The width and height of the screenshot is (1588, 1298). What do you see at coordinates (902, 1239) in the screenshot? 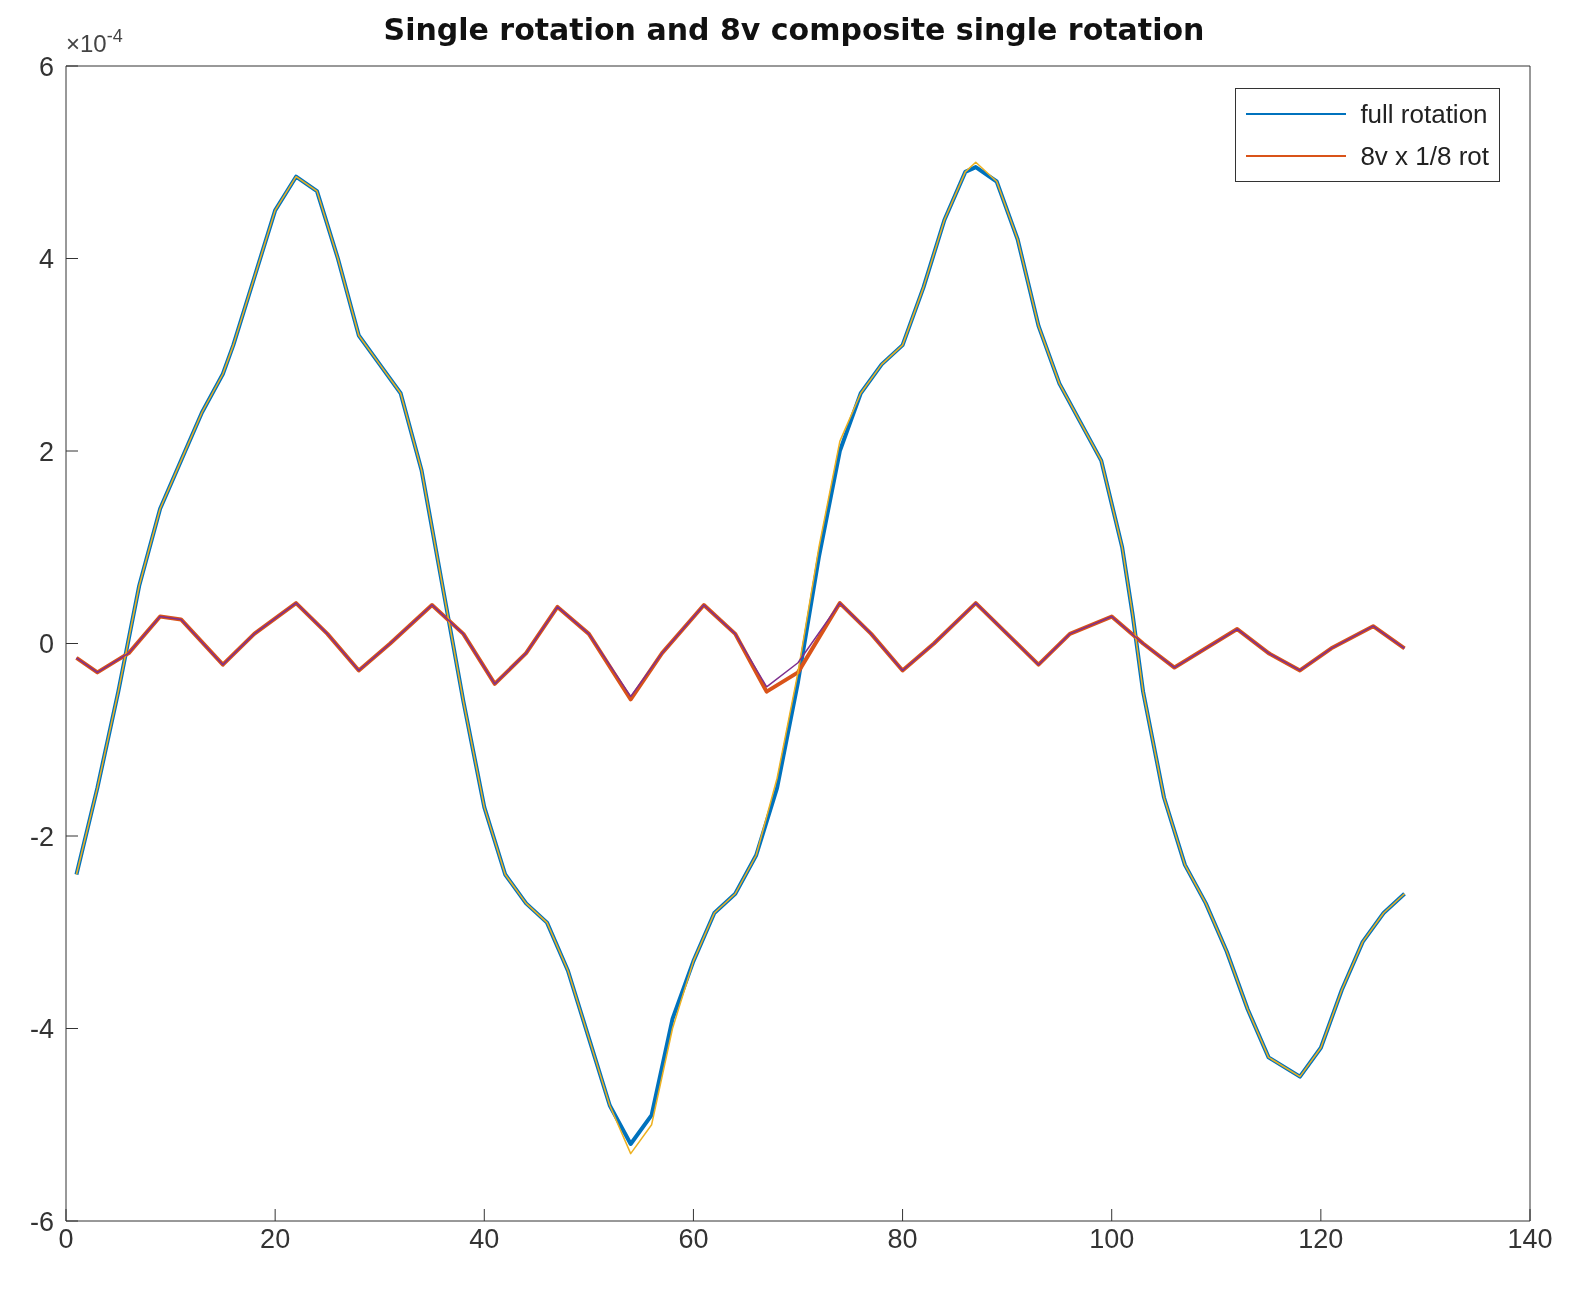
I see `x-tick-label: 80` at bounding box center [902, 1239].